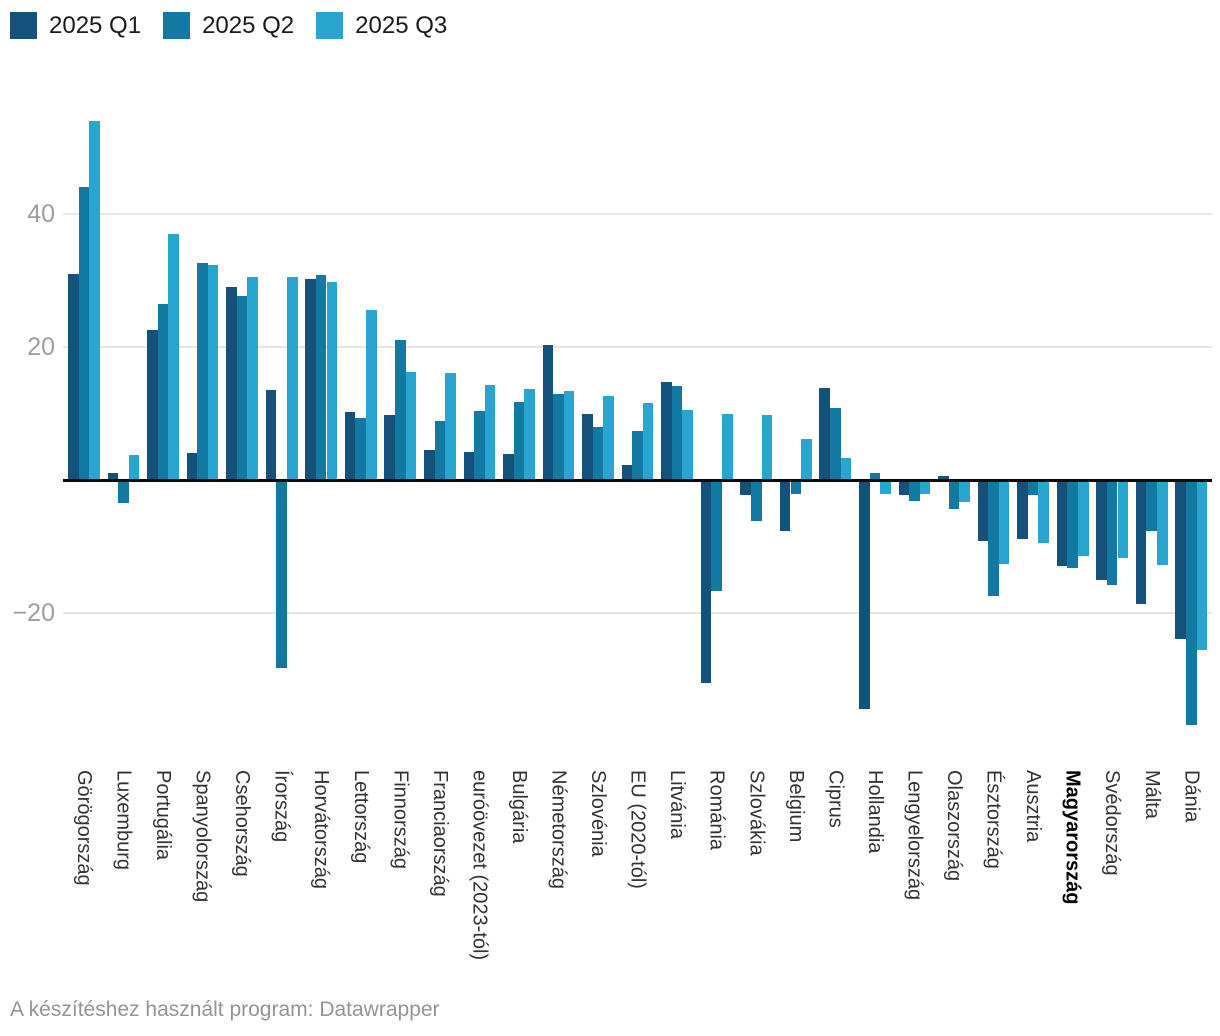 The height and width of the screenshot is (1036, 1220). I want to click on bar-Ciprus-2025 Q3, so click(846, 469).